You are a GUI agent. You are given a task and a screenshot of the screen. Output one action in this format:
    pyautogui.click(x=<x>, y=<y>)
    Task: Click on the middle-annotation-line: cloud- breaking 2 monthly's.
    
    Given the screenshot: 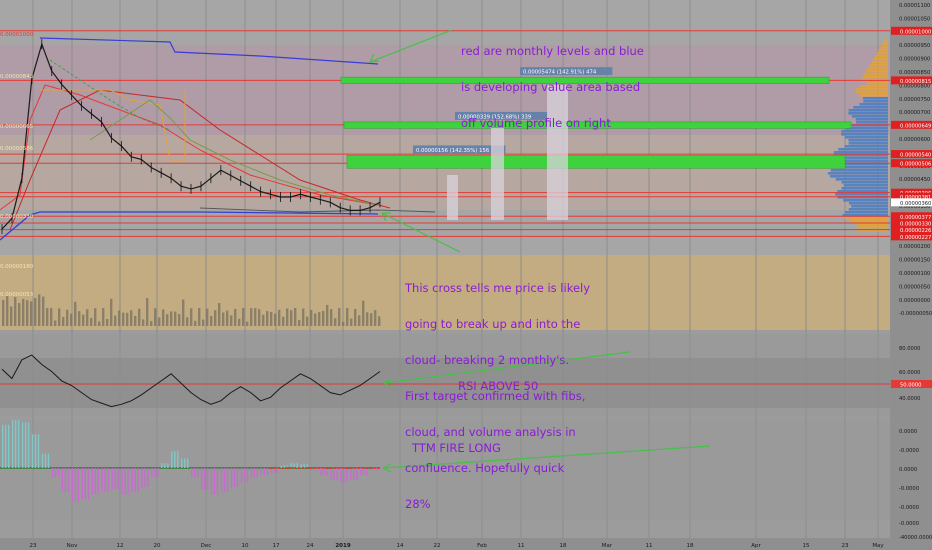 What is the action you would take?
    pyautogui.click(x=487, y=360)
    